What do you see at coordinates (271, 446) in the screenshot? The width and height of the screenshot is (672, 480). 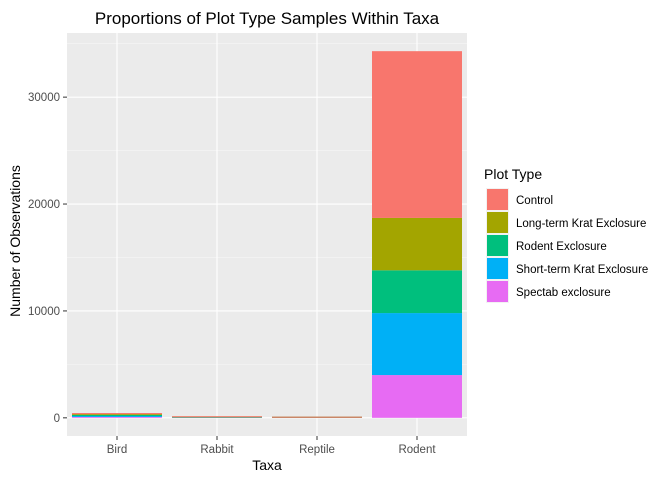 I see `x-axis: Bird Rabbit Reptile Rodent` at bounding box center [271, 446].